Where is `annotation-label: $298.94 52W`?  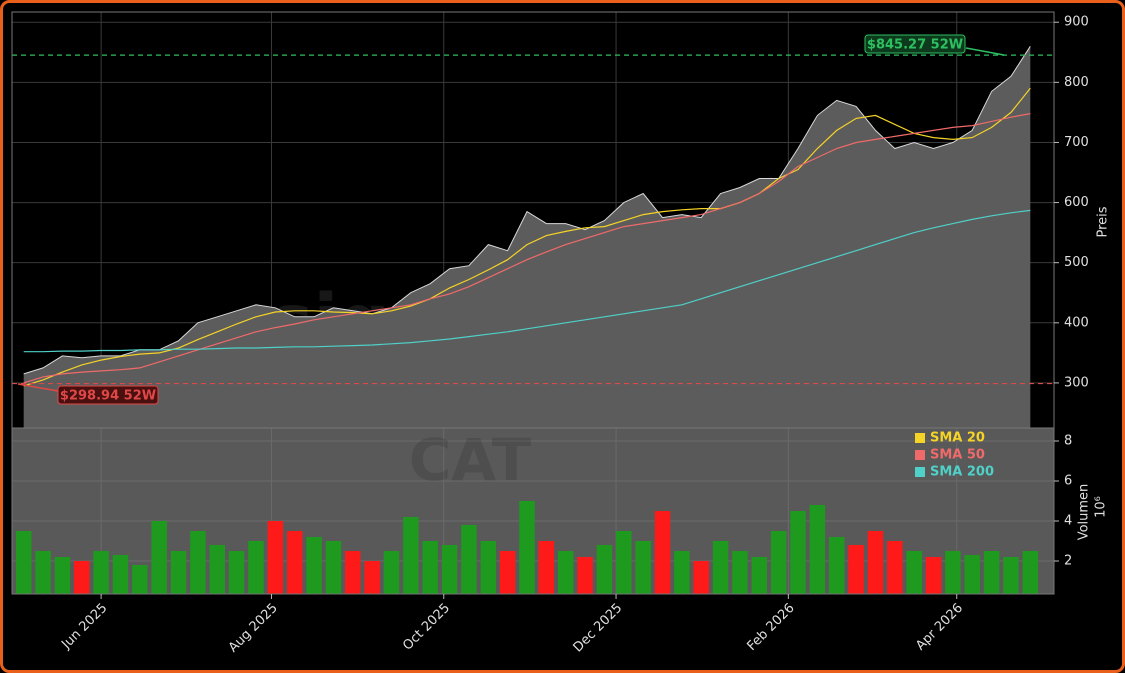
annotation-label: $298.94 52W is located at coordinates (108, 396).